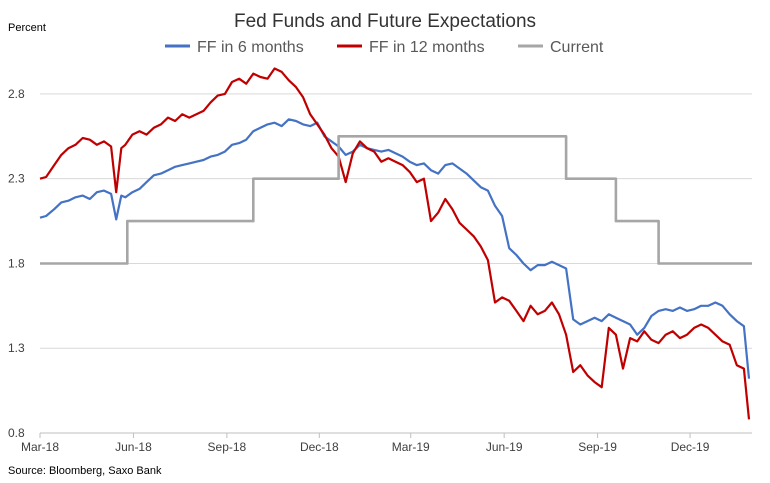 The image size is (770, 483). I want to click on legend-item-current: Current, so click(561, 47).